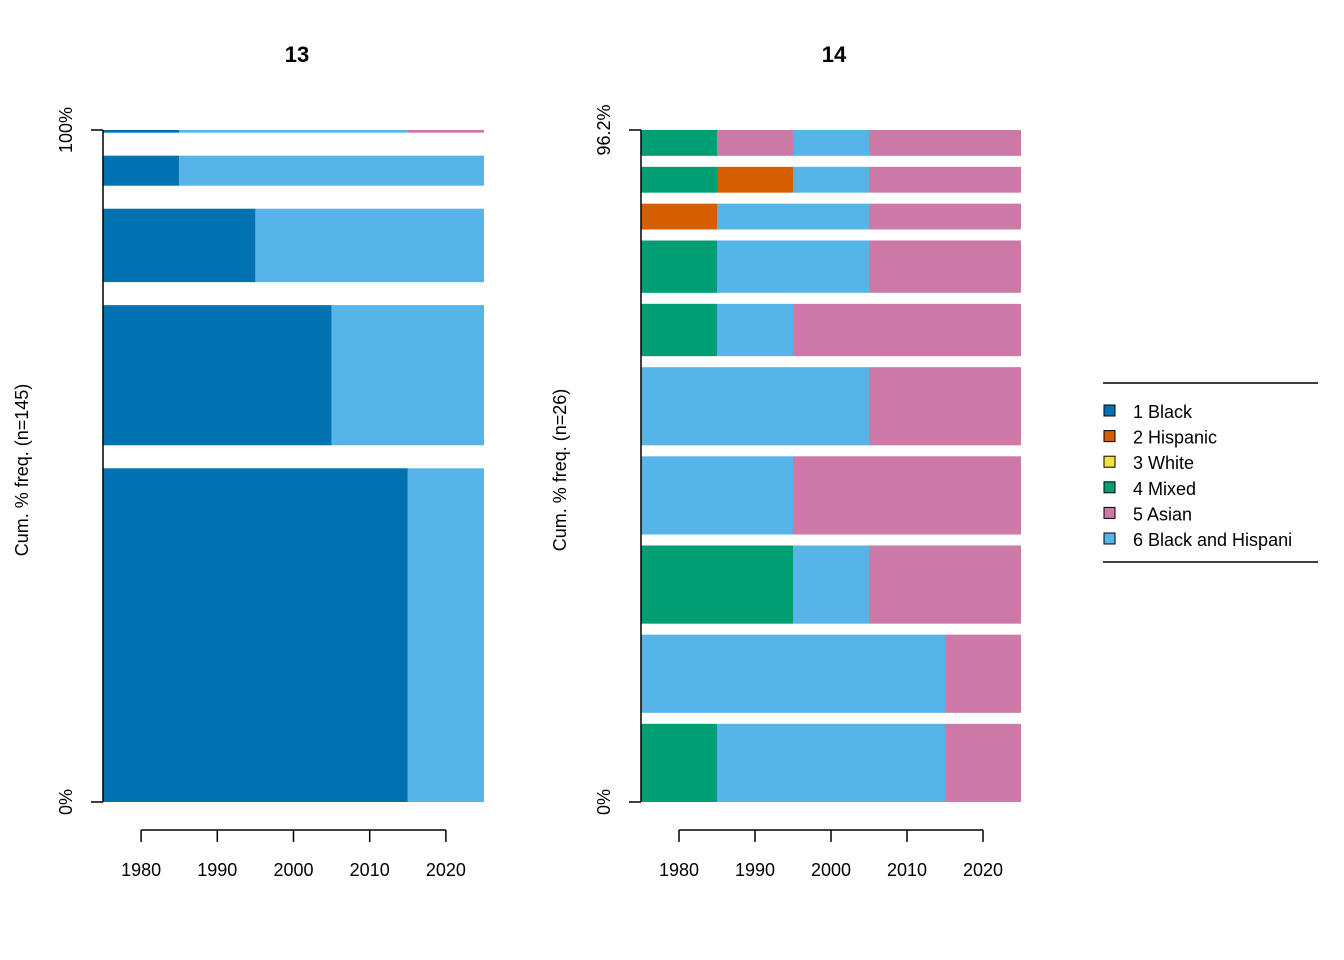  I want to click on y-tick-label: 100%, so click(66, 130).